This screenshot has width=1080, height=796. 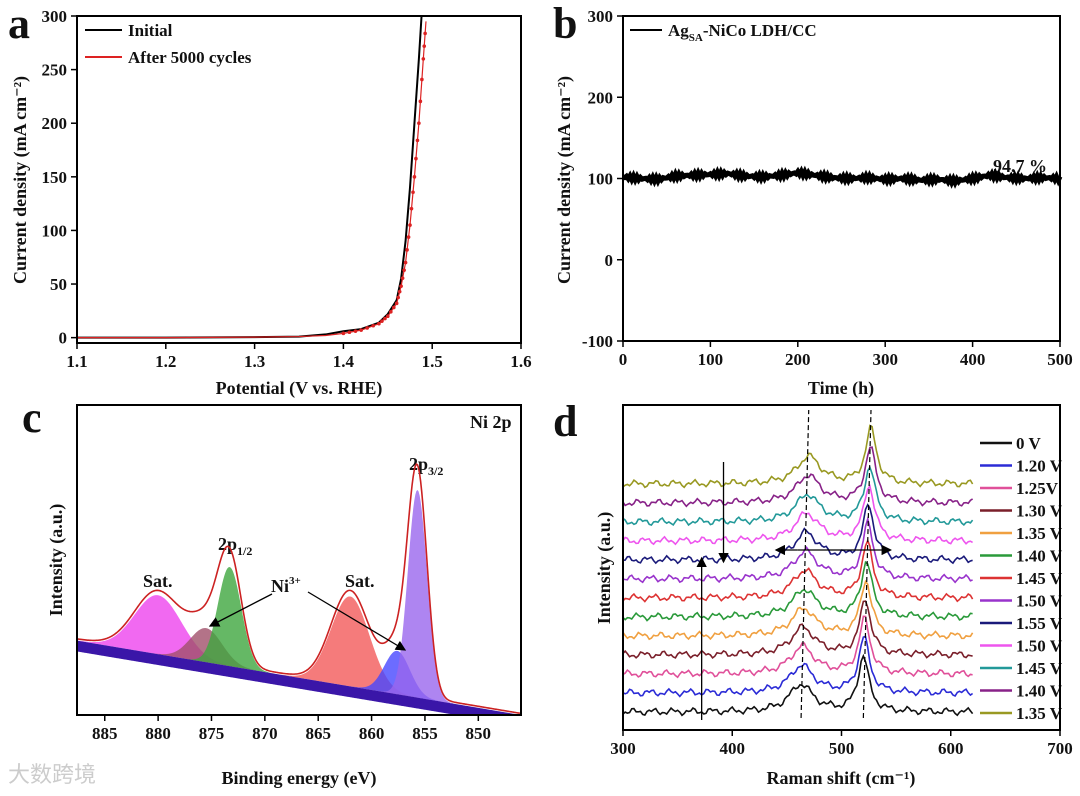 What do you see at coordinates (842, 748) in the screenshot?
I see `d-xtick-label: 500` at bounding box center [842, 748].